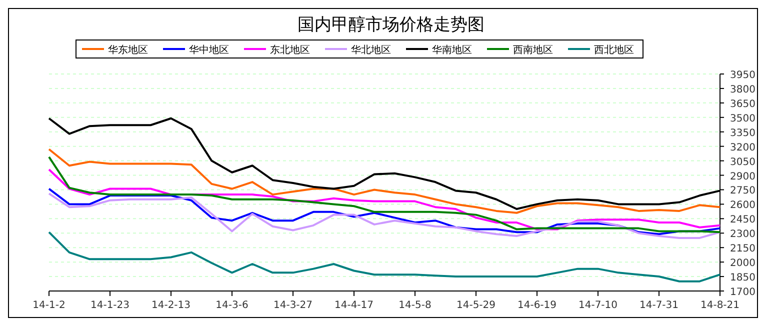  What do you see at coordinates (293, 305) in the screenshot?
I see `x-tick-label: 14-3-27` at bounding box center [293, 305].